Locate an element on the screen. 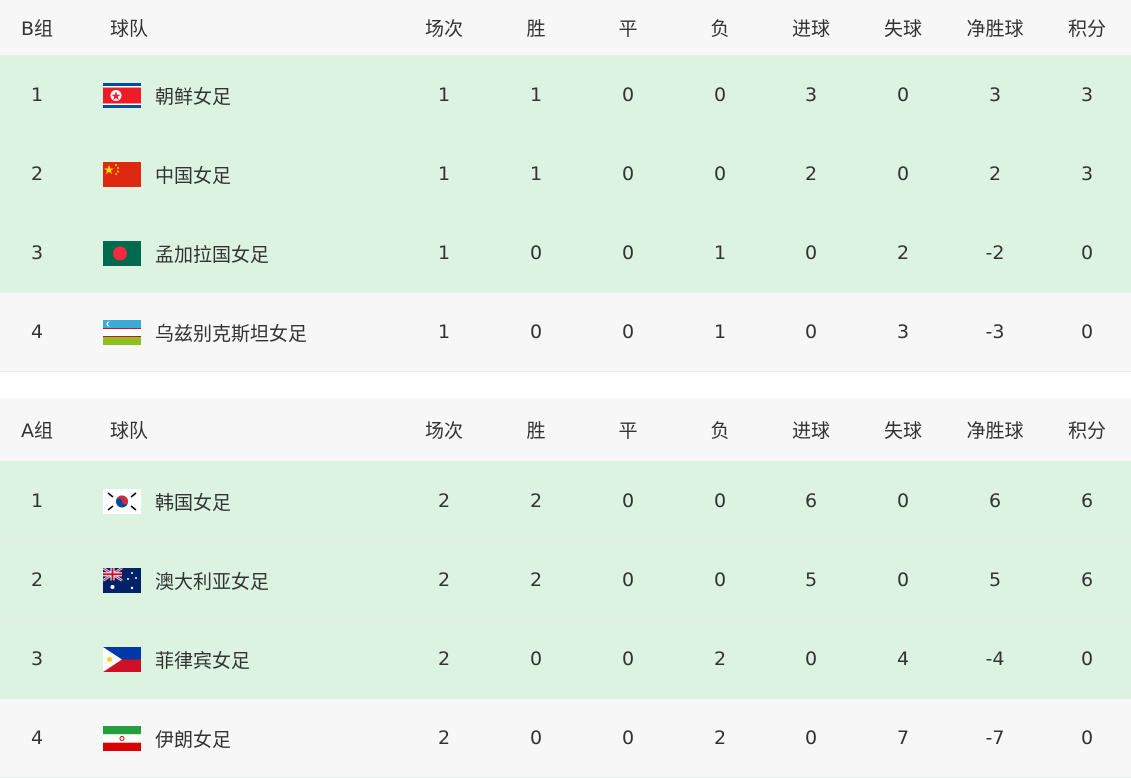 This screenshot has width=1131, height=778. rank: 4 is located at coordinates (37, 332).